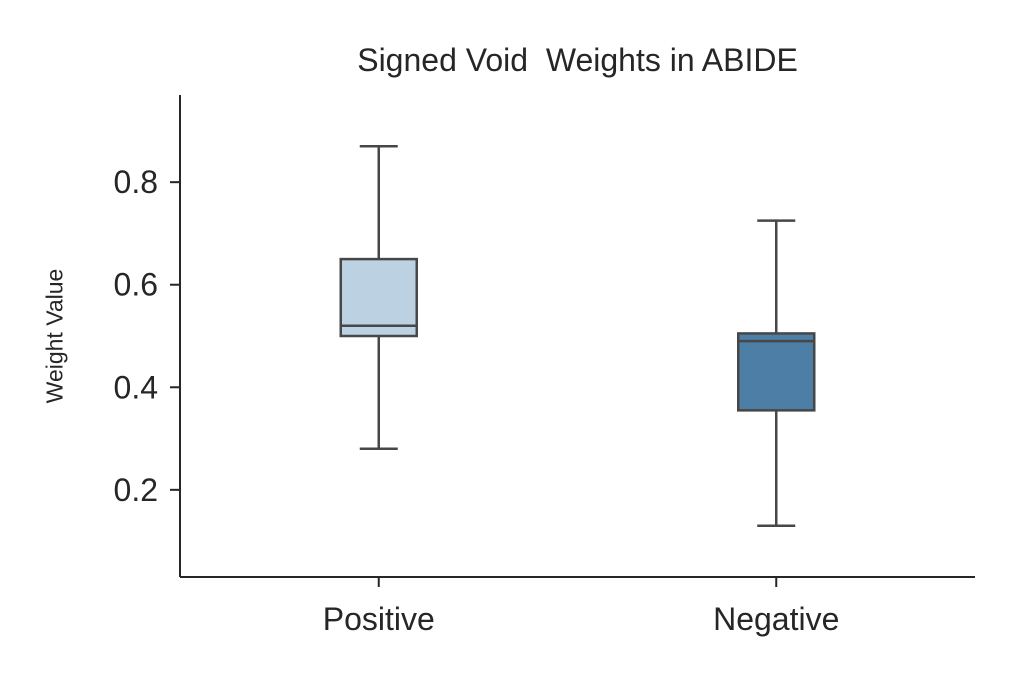 The image size is (1020, 690). Describe the element at coordinates (776, 619) in the screenshot. I see `x-tick-label-negative: Negative` at that location.